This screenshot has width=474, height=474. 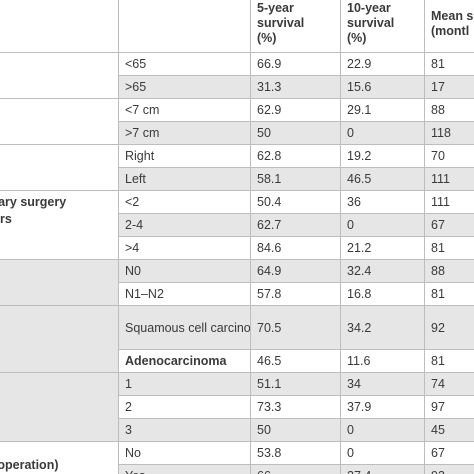 I want to click on variable-label: ars, so click(x=6, y=219).